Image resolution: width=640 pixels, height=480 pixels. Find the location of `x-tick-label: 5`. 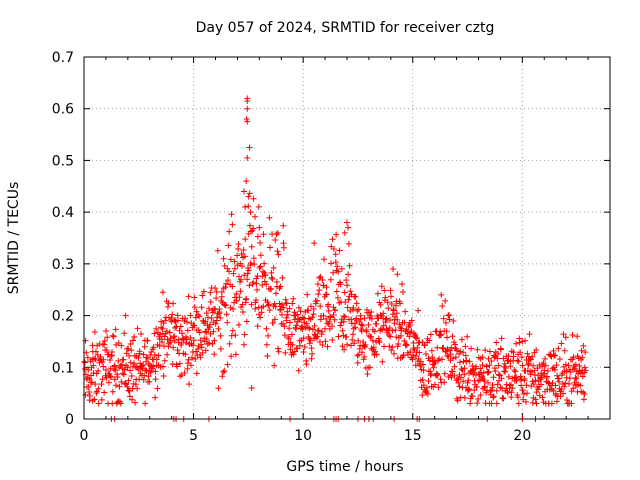

x-tick-label: 5 is located at coordinates (193, 436).